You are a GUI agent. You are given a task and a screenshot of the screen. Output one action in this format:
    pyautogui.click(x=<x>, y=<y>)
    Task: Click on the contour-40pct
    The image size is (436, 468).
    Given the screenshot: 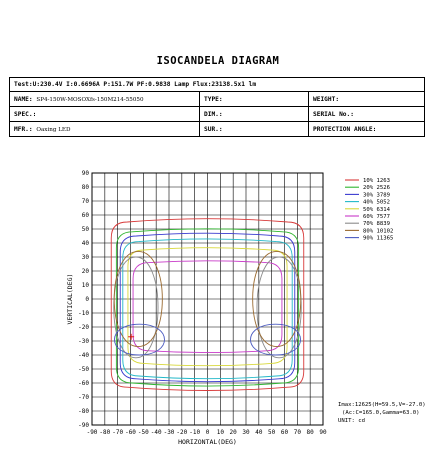 What is the action you would take?
    pyautogui.click(x=207, y=309)
    